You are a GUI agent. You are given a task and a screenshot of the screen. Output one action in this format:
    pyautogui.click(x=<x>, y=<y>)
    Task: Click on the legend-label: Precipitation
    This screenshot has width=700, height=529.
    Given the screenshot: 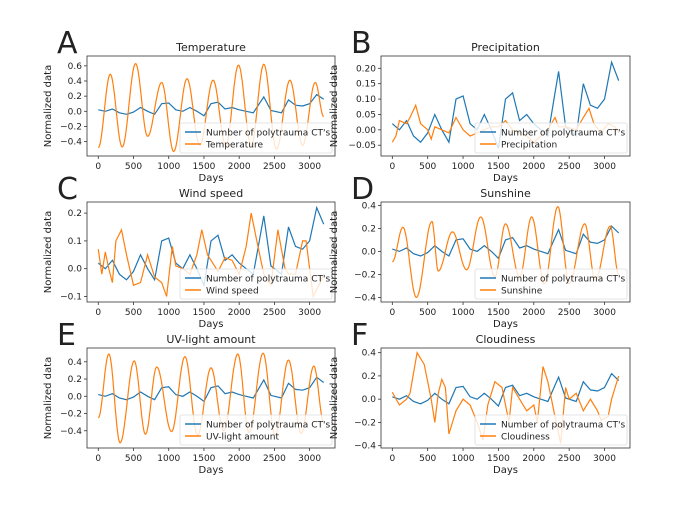 What is the action you would take?
    pyautogui.click(x=529, y=146)
    